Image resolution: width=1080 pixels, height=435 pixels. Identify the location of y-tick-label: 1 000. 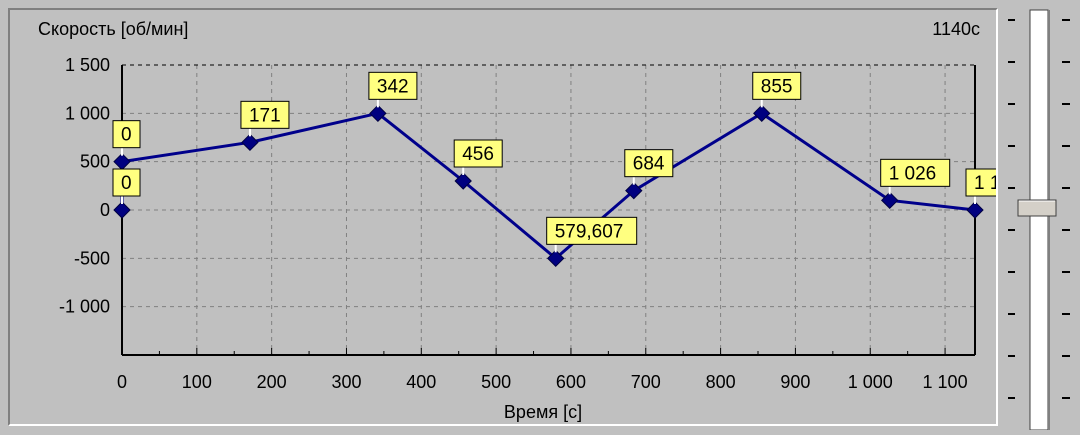
(87, 113).